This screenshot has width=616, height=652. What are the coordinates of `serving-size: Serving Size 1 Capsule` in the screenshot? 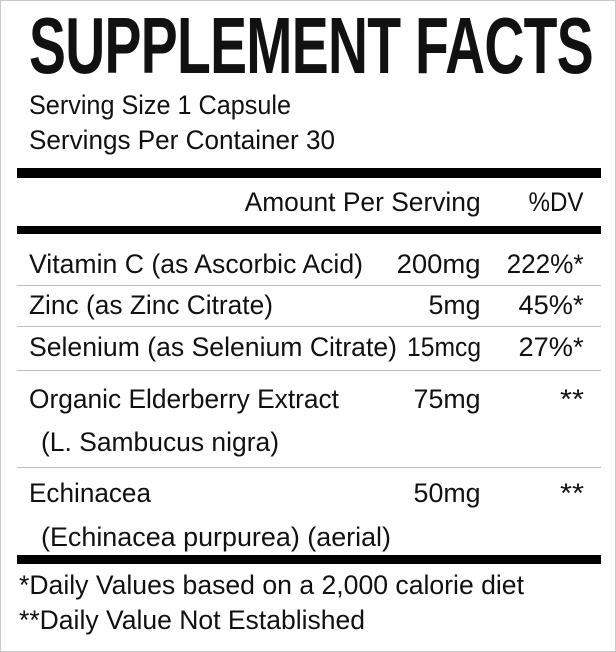 It's located at (160, 105).